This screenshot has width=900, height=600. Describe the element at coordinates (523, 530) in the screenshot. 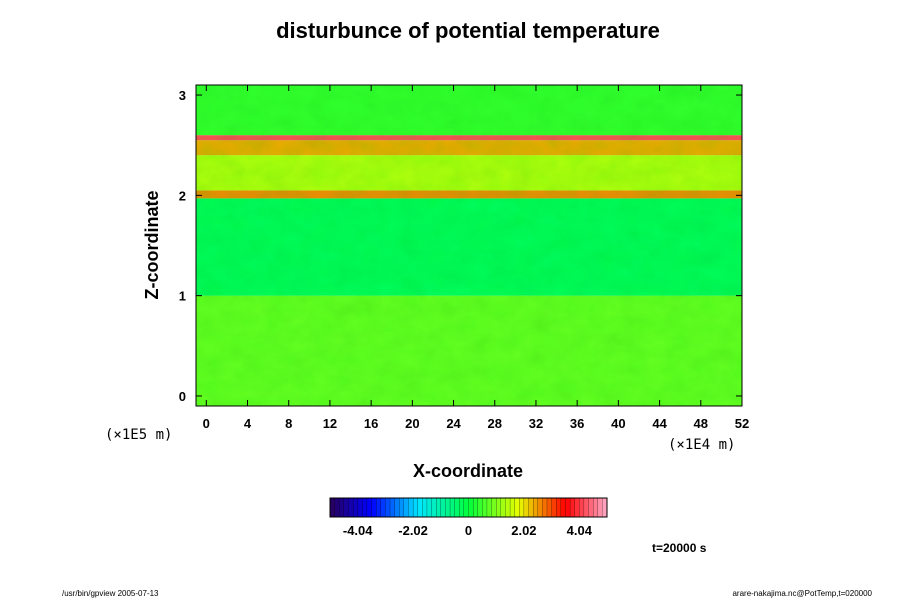

I see `colorbar-tick-label: 2.02` at that location.